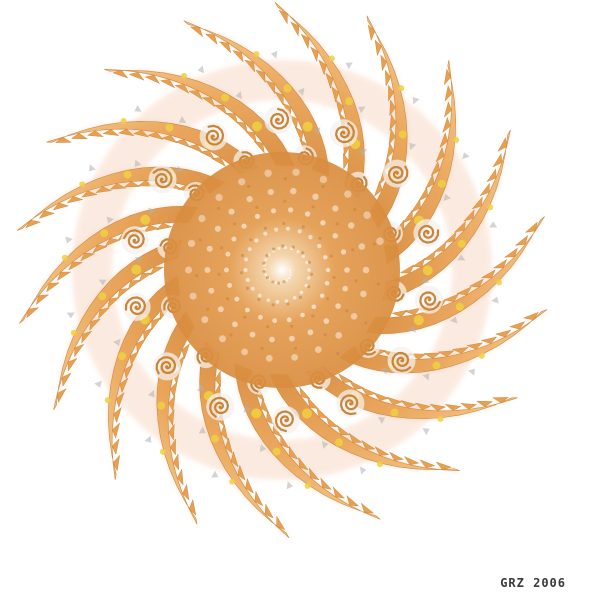 This screenshot has width=600, height=600. Describe the element at coordinates (533, 583) in the screenshot. I see `artist-signature: GRZ 2006` at that location.